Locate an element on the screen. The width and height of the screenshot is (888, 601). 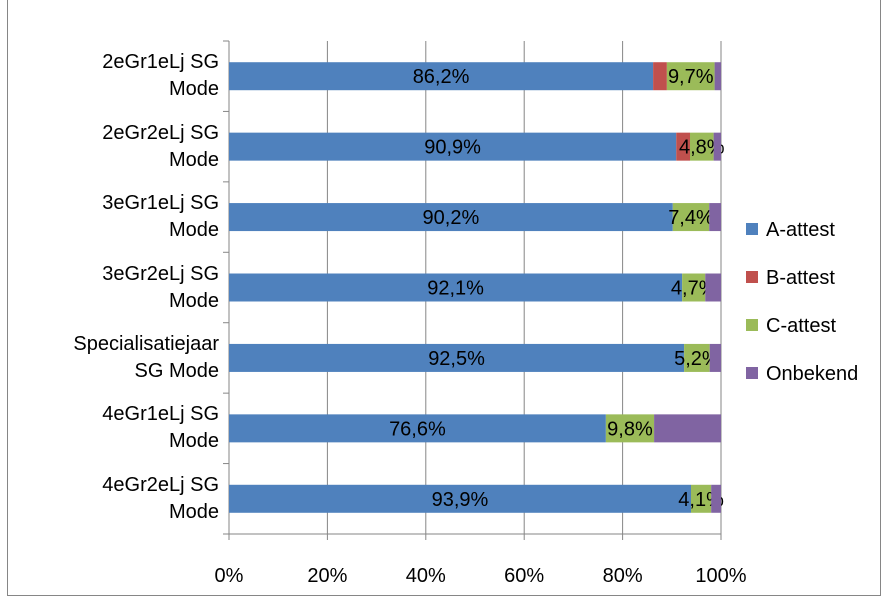
x-tick-label: 40% is located at coordinates (426, 576).